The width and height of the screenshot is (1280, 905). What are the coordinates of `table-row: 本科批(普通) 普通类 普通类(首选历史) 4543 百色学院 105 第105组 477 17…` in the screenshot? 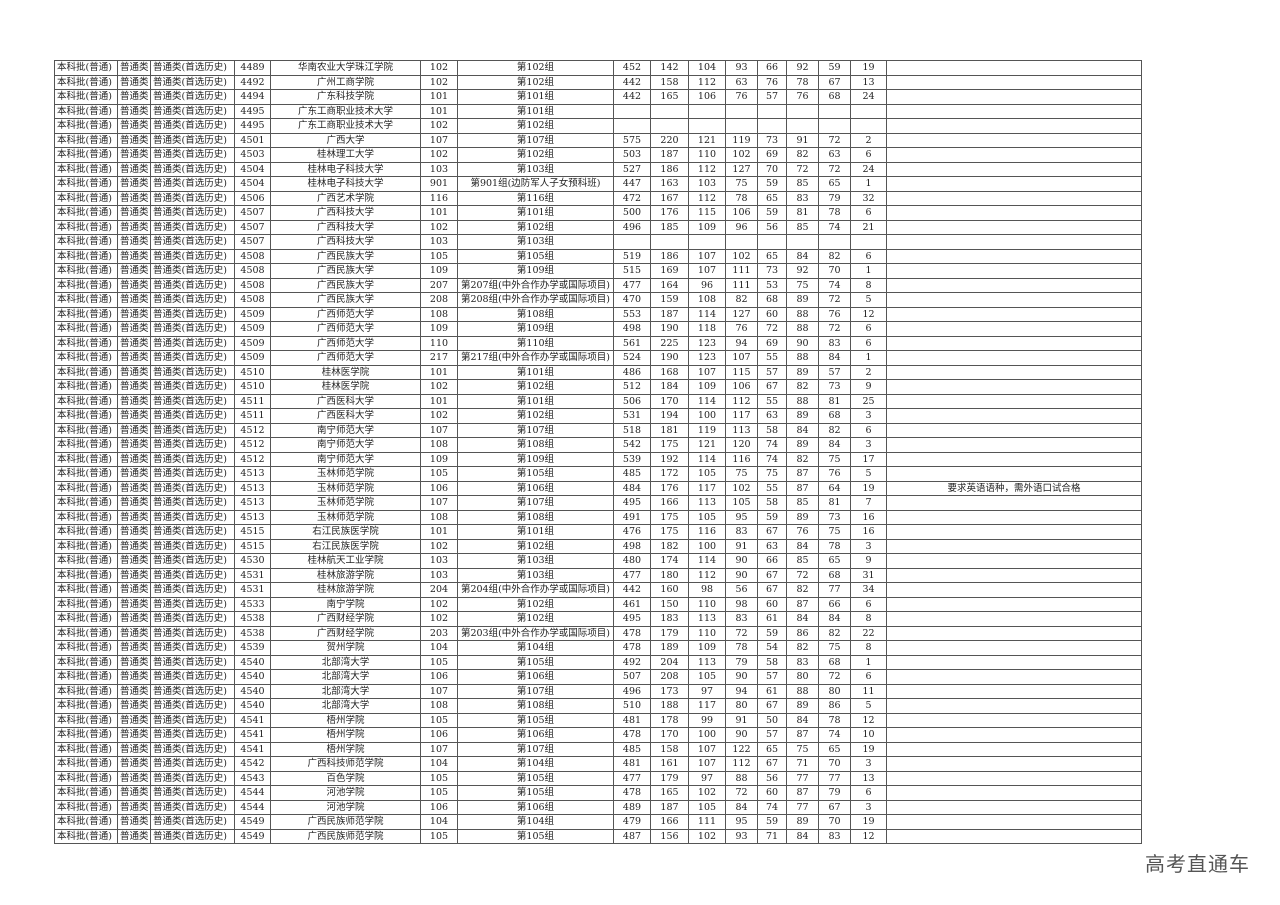 It's located at (598, 778).